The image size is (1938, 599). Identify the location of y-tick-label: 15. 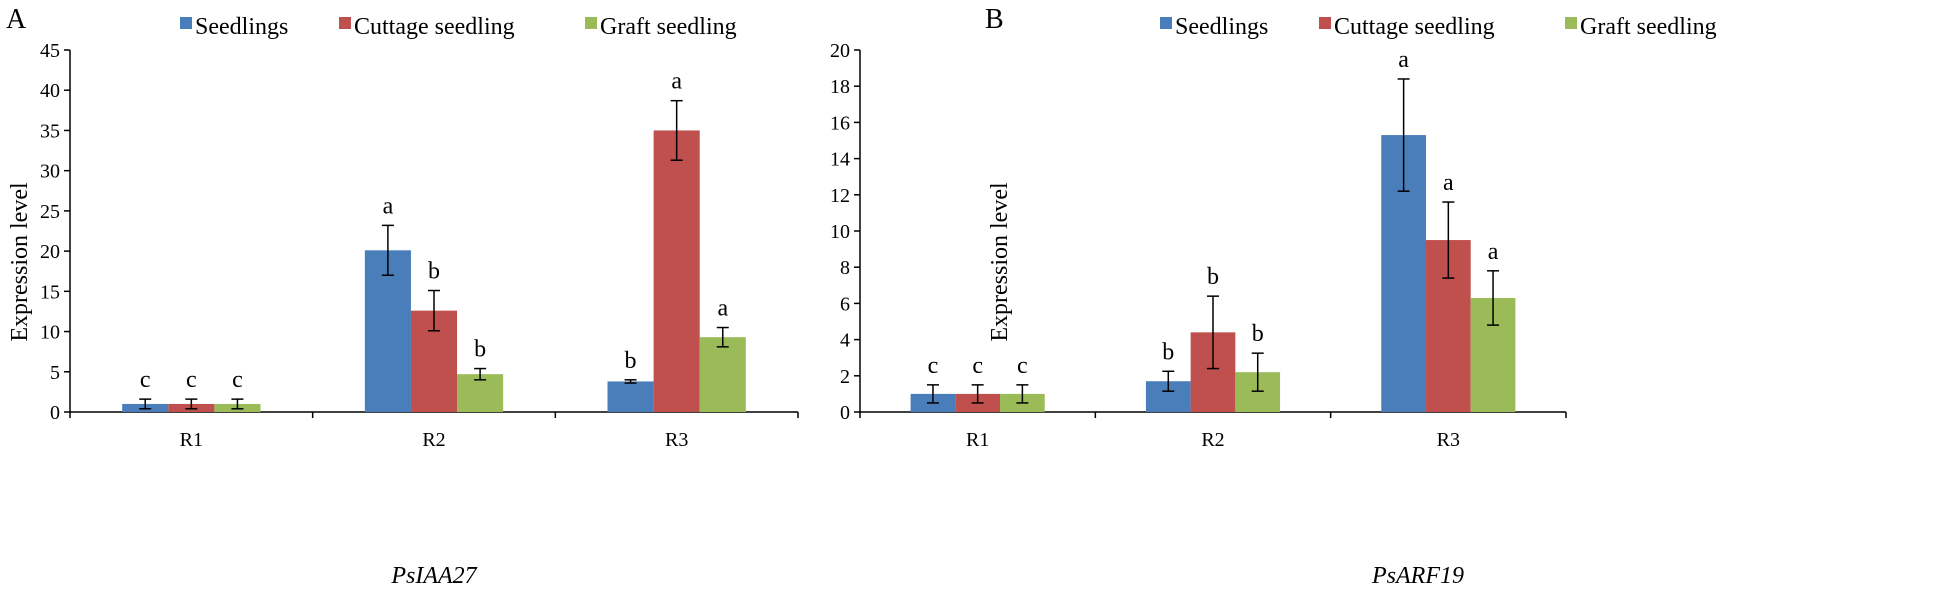
(50, 292).